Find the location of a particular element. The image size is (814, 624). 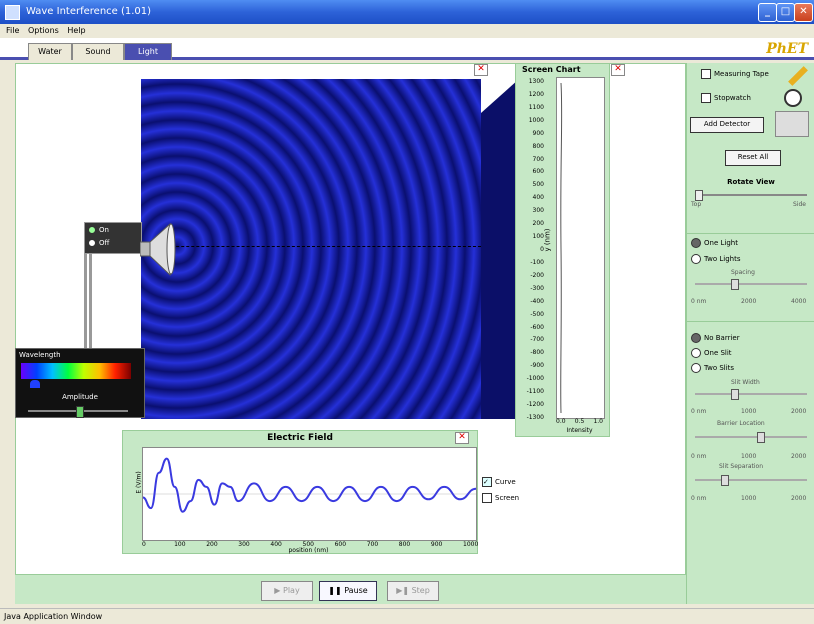

slit-width-knob is located at coordinates (735, 394).